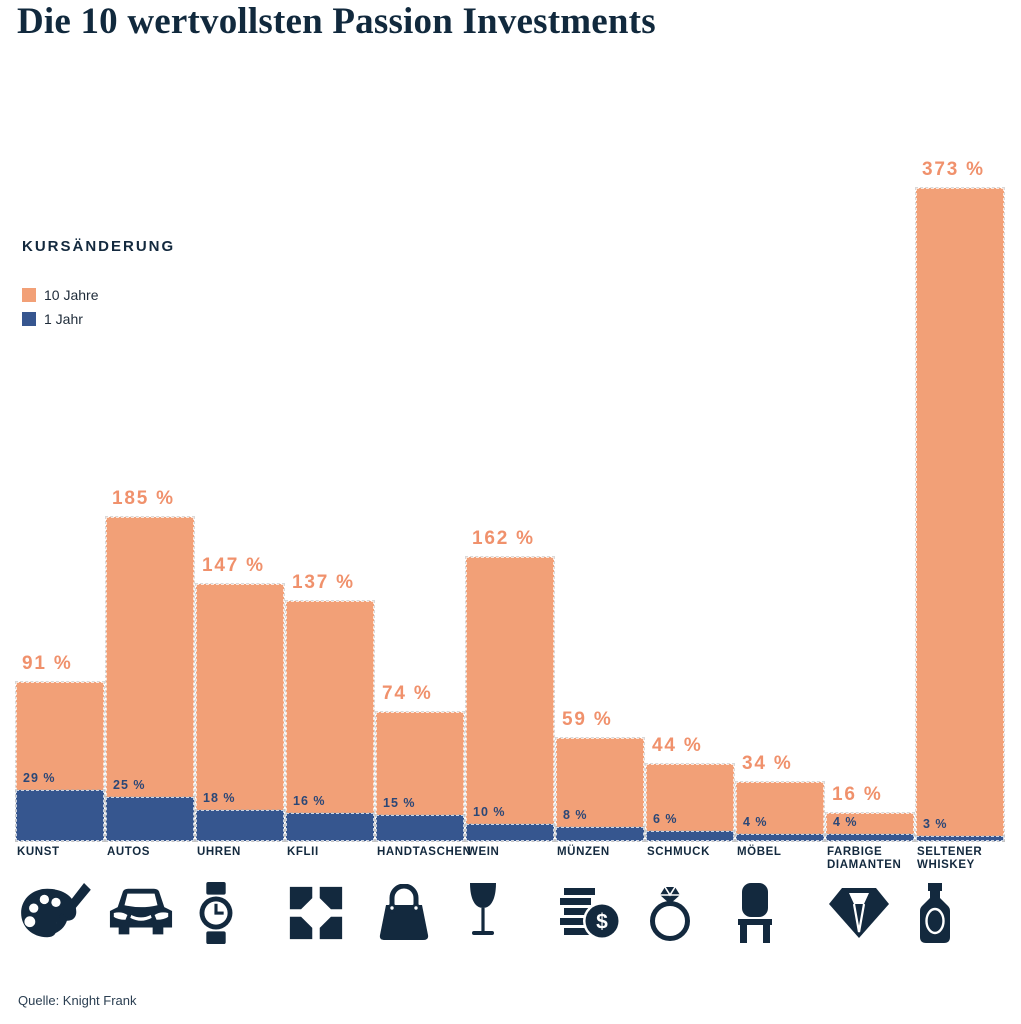  I want to click on category-label-wein: WEIN, so click(483, 852).